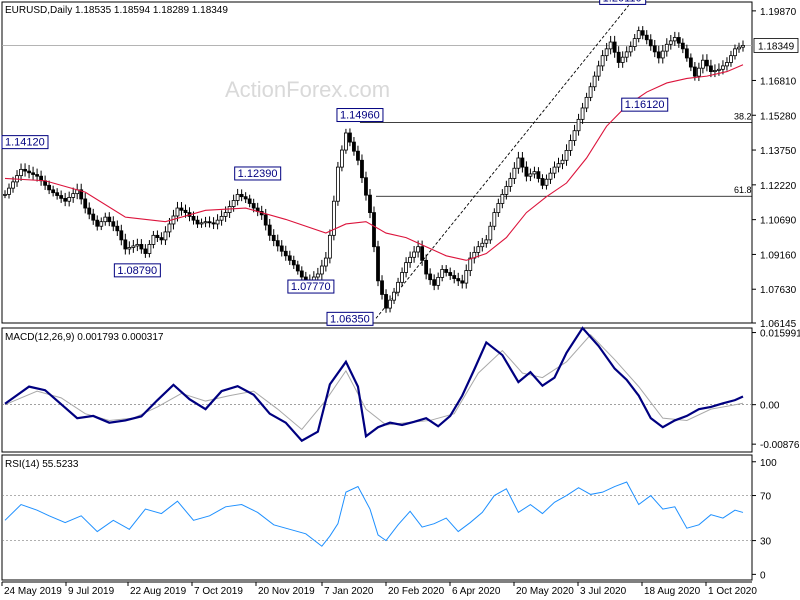 This screenshot has width=800, height=600. I want to click on x-tick-label: 3 Jul 2020, so click(603, 591).